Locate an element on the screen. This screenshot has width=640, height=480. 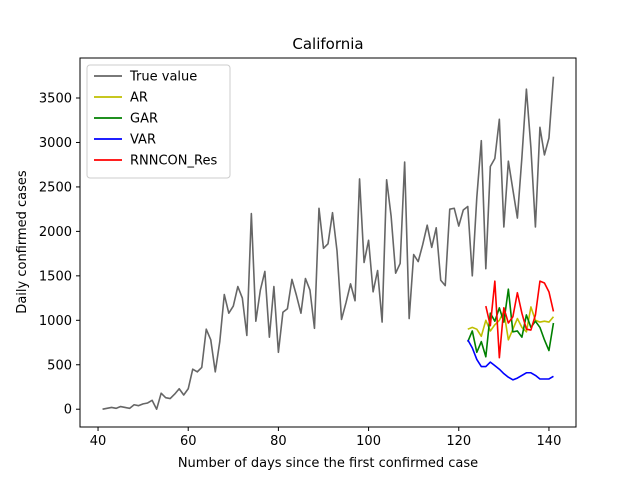
series-line-rnncon-res is located at coordinates (520, 319).